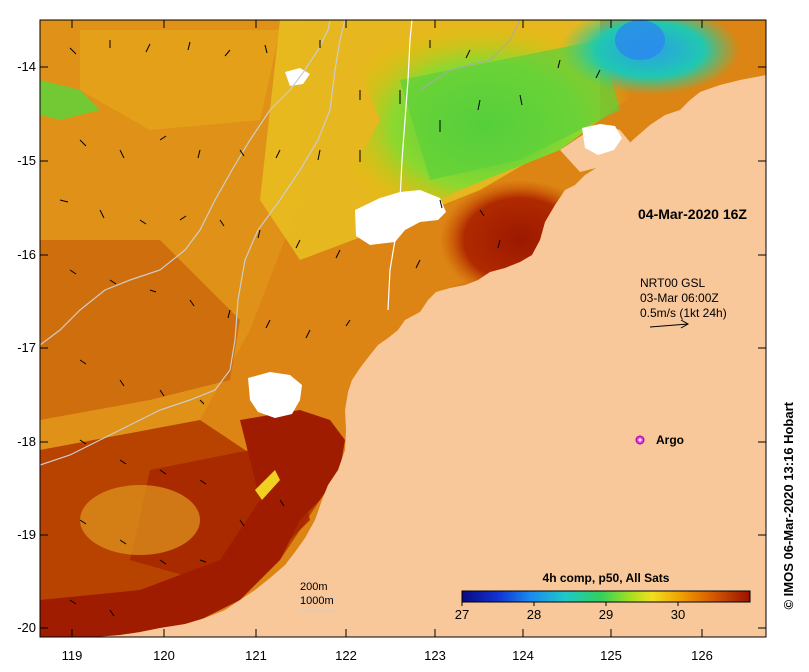 This screenshot has width=809, height=672. I want to click on contour-grey-ne, so click(470, 55).